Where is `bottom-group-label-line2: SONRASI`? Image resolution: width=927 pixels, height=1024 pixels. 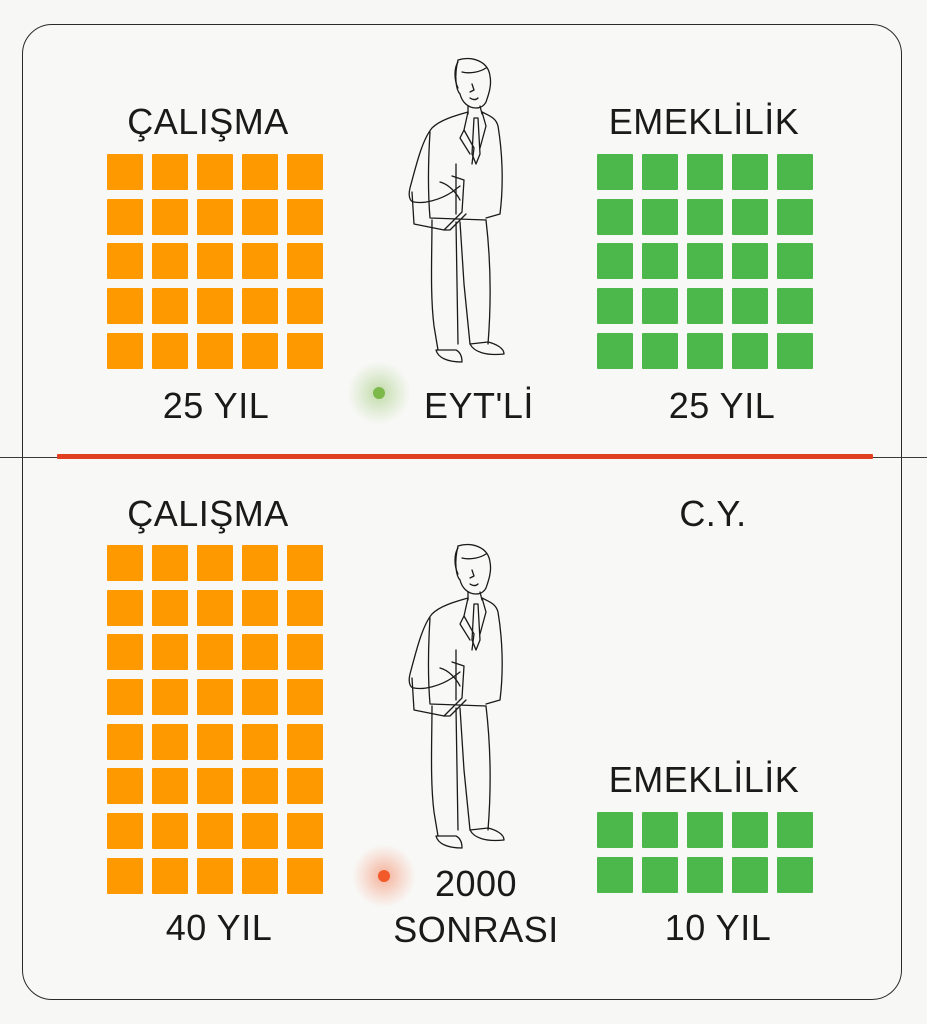 bottom-group-label-line2: SONRASI is located at coordinates (476, 929).